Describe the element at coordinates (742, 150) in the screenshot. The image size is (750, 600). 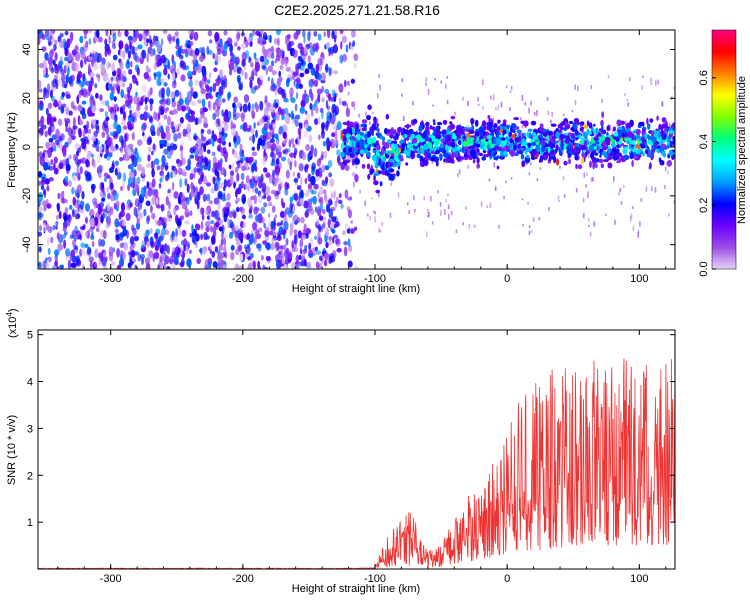
I see `colorbar-label: Normalized spectral amplitude` at that location.